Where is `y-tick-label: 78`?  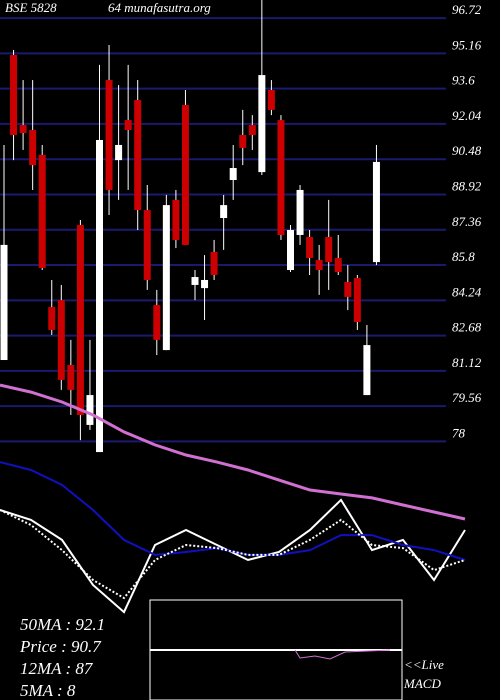
y-tick-label: 78 is located at coordinates (459, 432).